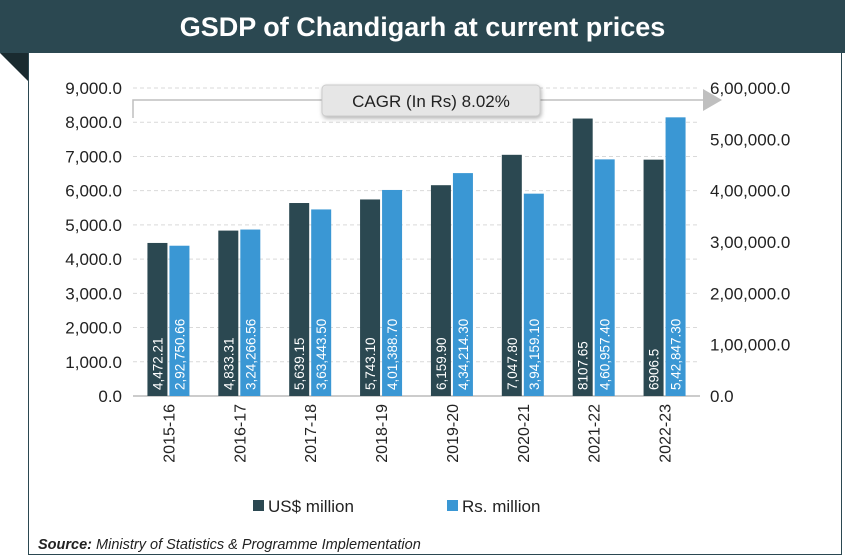  Describe the element at coordinates (501, 506) in the screenshot. I see `legend-label: Rs. million` at that location.